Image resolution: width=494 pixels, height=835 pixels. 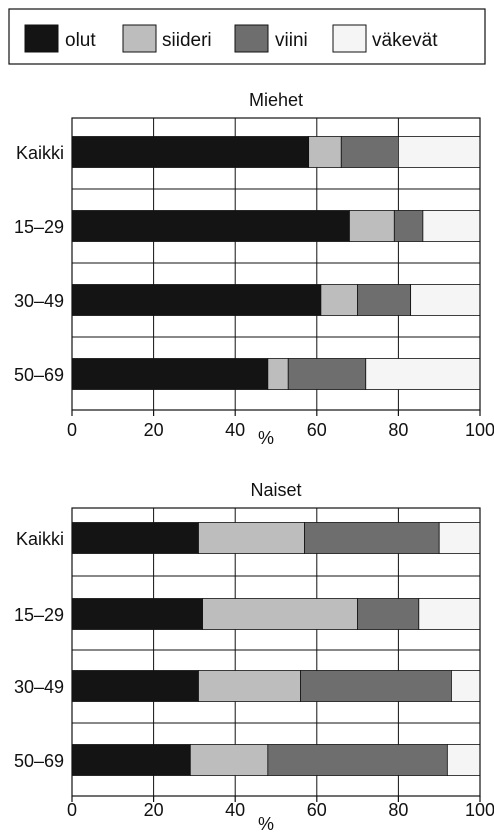 What do you see at coordinates (276, 100) in the screenshot?
I see `miehet-chart-title: Miehet` at bounding box center [276, 100].